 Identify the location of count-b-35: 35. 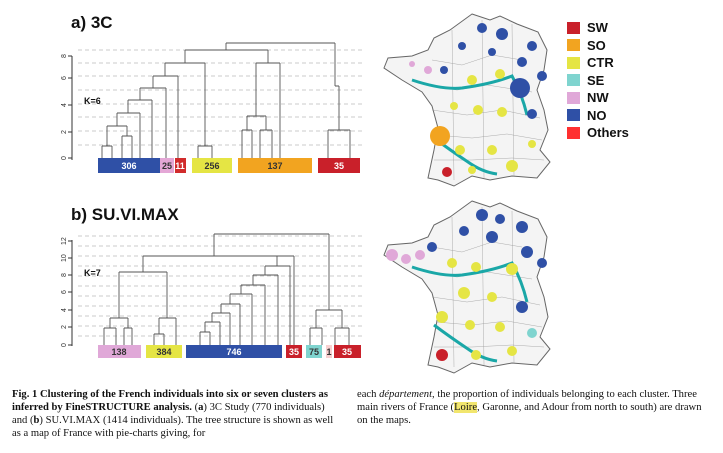
(294, 352).